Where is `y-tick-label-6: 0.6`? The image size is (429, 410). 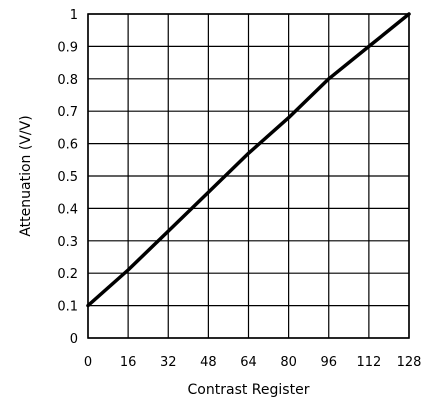
y-tick-label-6: 0.6 is located at coordinates (67, 145).